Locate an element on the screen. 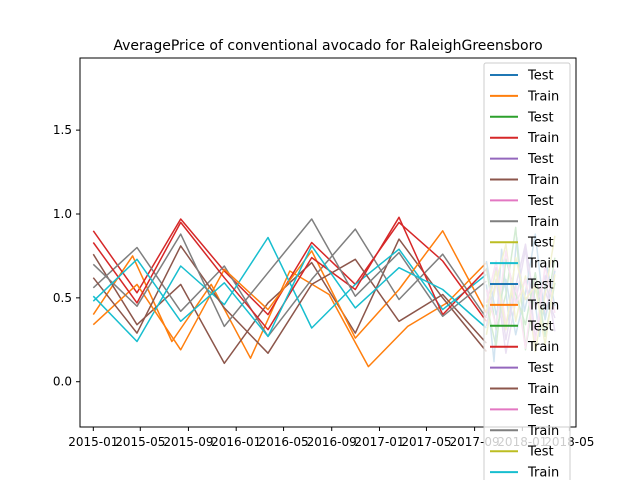 The image size is (640, 480). y-tick-label: 1.0 is located at coordinates (62, 214).